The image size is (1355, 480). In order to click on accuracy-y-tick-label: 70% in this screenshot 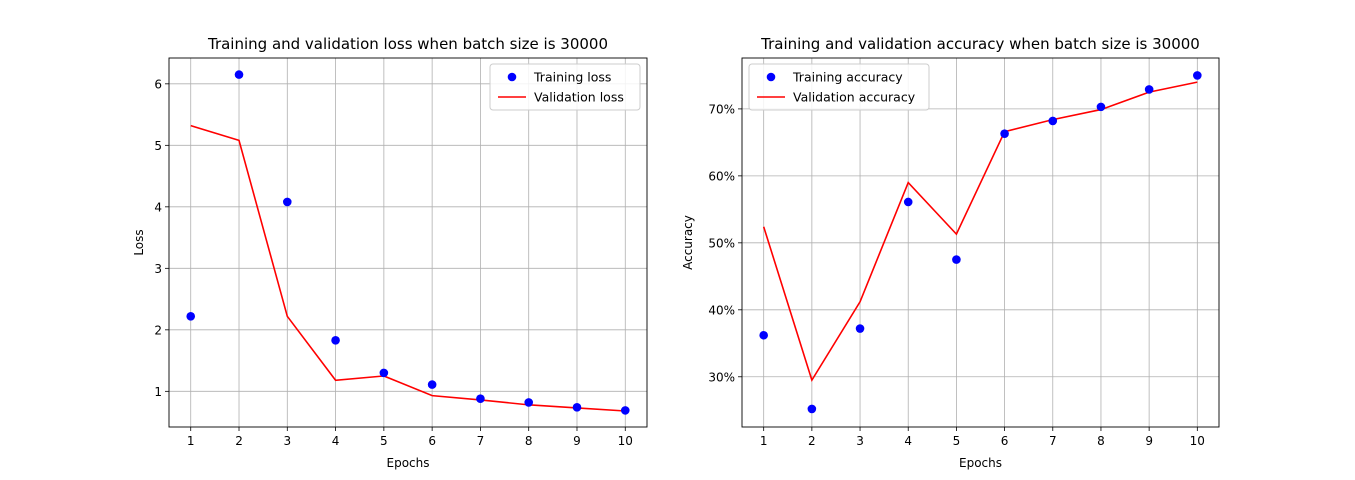, I will do `click(721, 109)`.